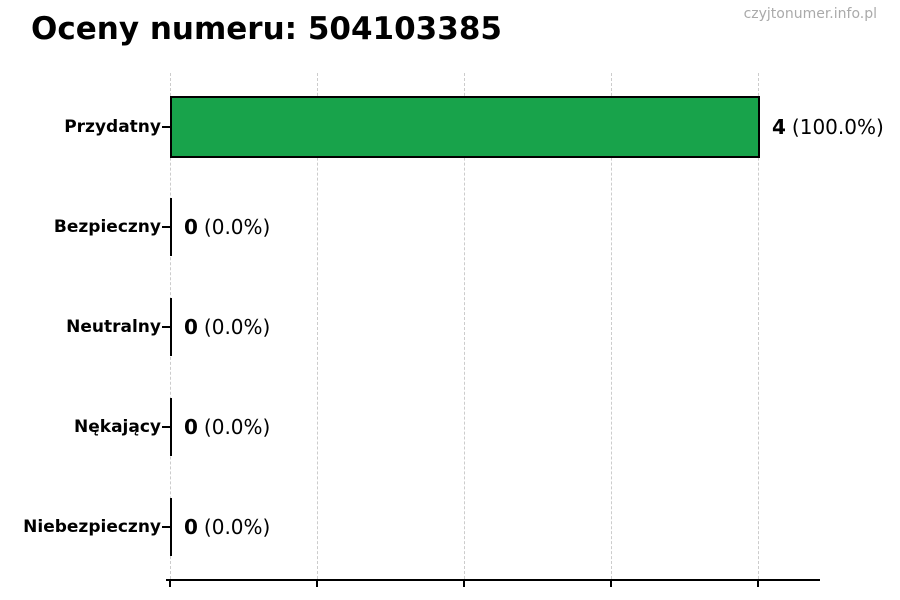 This screenshot has width=900, height=600. What do you see at coordinates (112, 127) in the screenshot?
I see `category-label: Przydatny` at bounding box center [112, 127].